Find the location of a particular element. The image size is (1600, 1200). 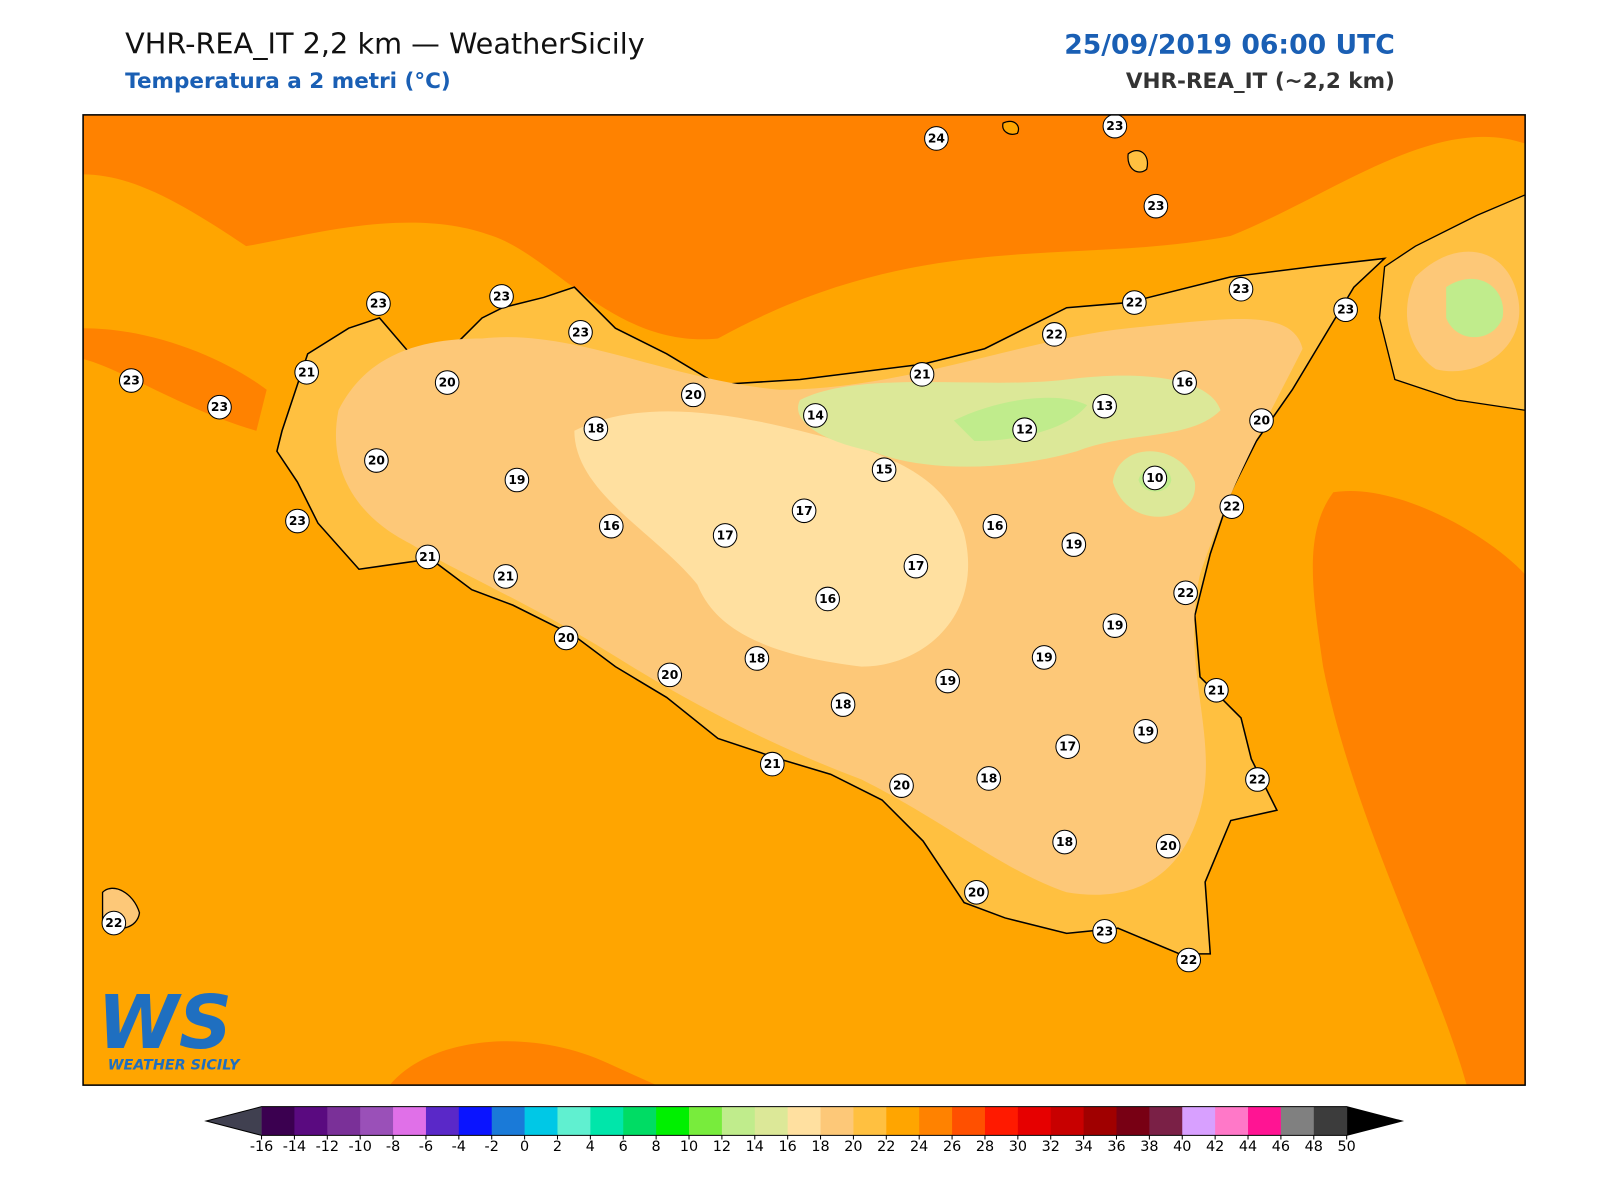

colorbar-over is located at coordinates (1374, 1121).